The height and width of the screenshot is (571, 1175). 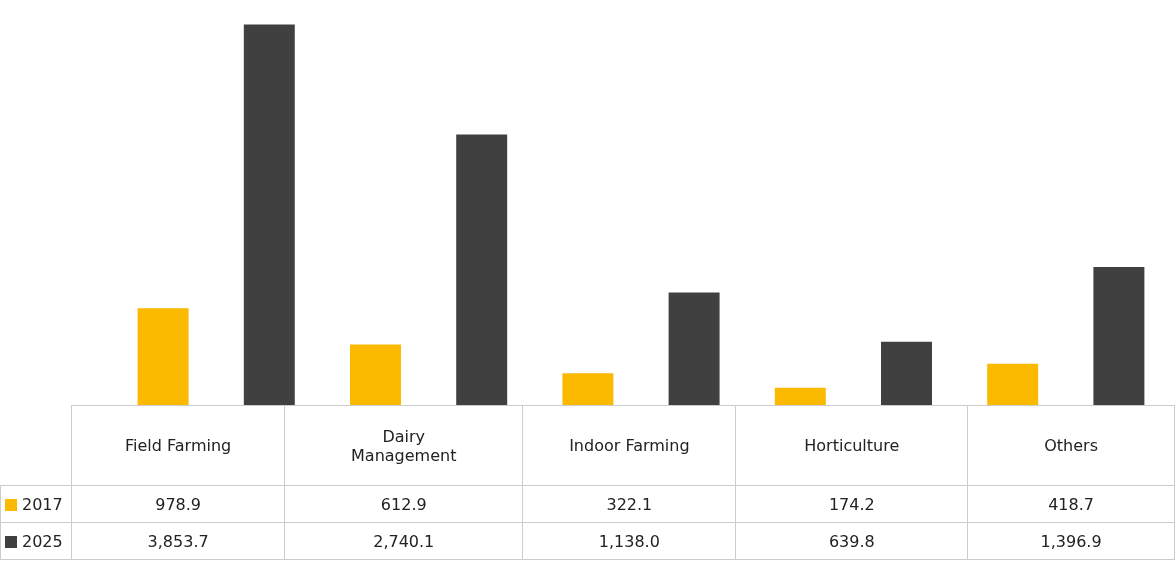 I want to click on x-tick-label: Field Farming, so click(x=178, y=445).